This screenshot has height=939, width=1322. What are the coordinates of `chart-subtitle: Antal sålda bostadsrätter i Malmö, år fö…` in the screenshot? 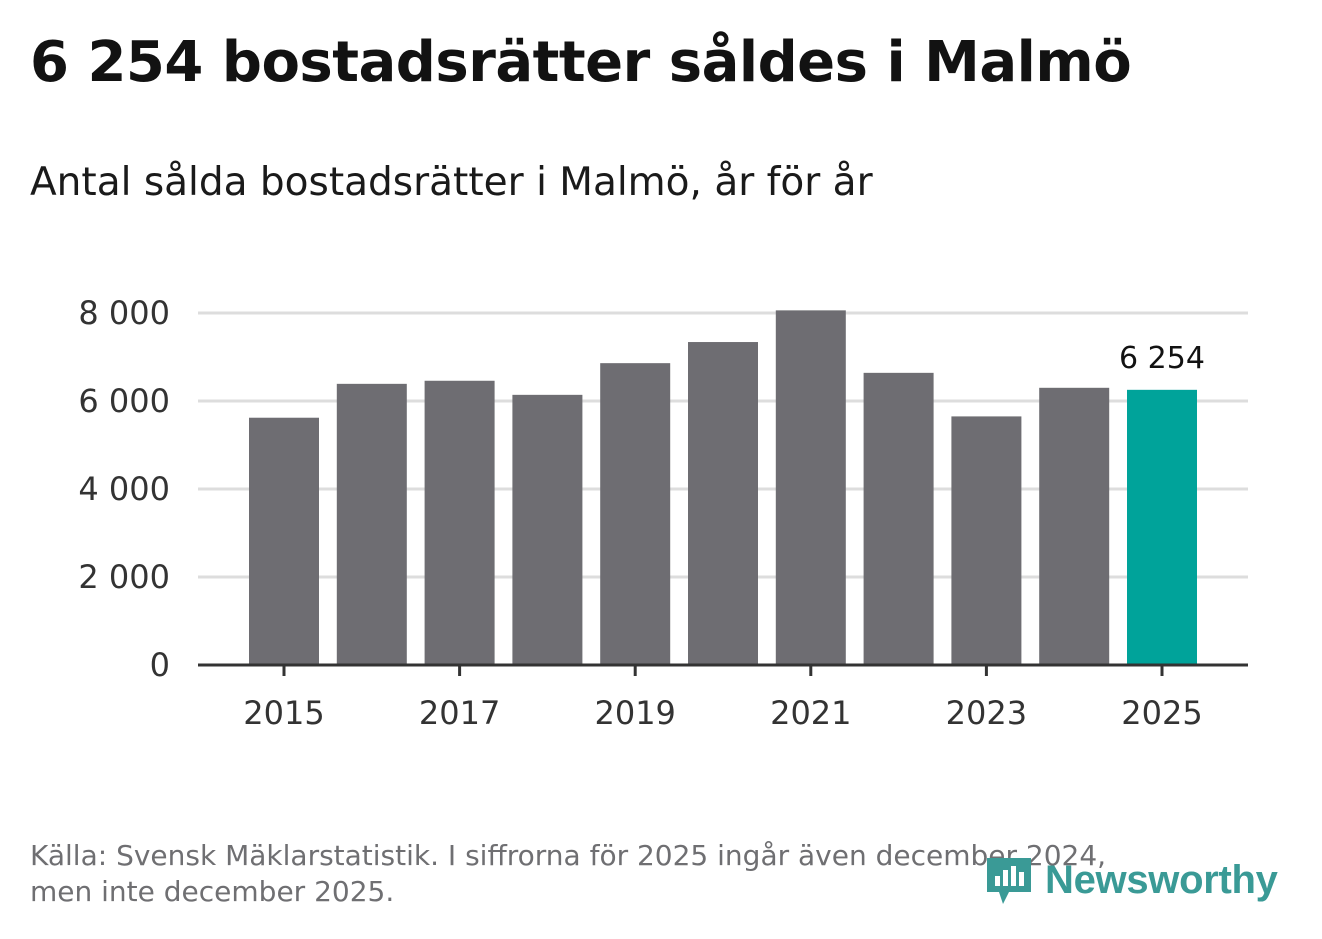 It's located at (451, 182).